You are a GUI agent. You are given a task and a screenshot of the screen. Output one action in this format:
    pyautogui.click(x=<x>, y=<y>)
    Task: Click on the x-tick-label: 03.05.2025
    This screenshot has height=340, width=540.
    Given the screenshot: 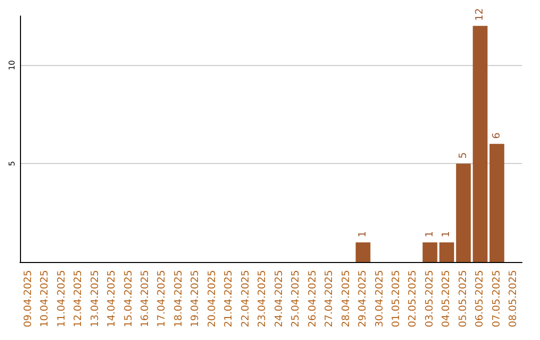 What is the action you would take?
    pyautogui.click(x=430, y=299)
    